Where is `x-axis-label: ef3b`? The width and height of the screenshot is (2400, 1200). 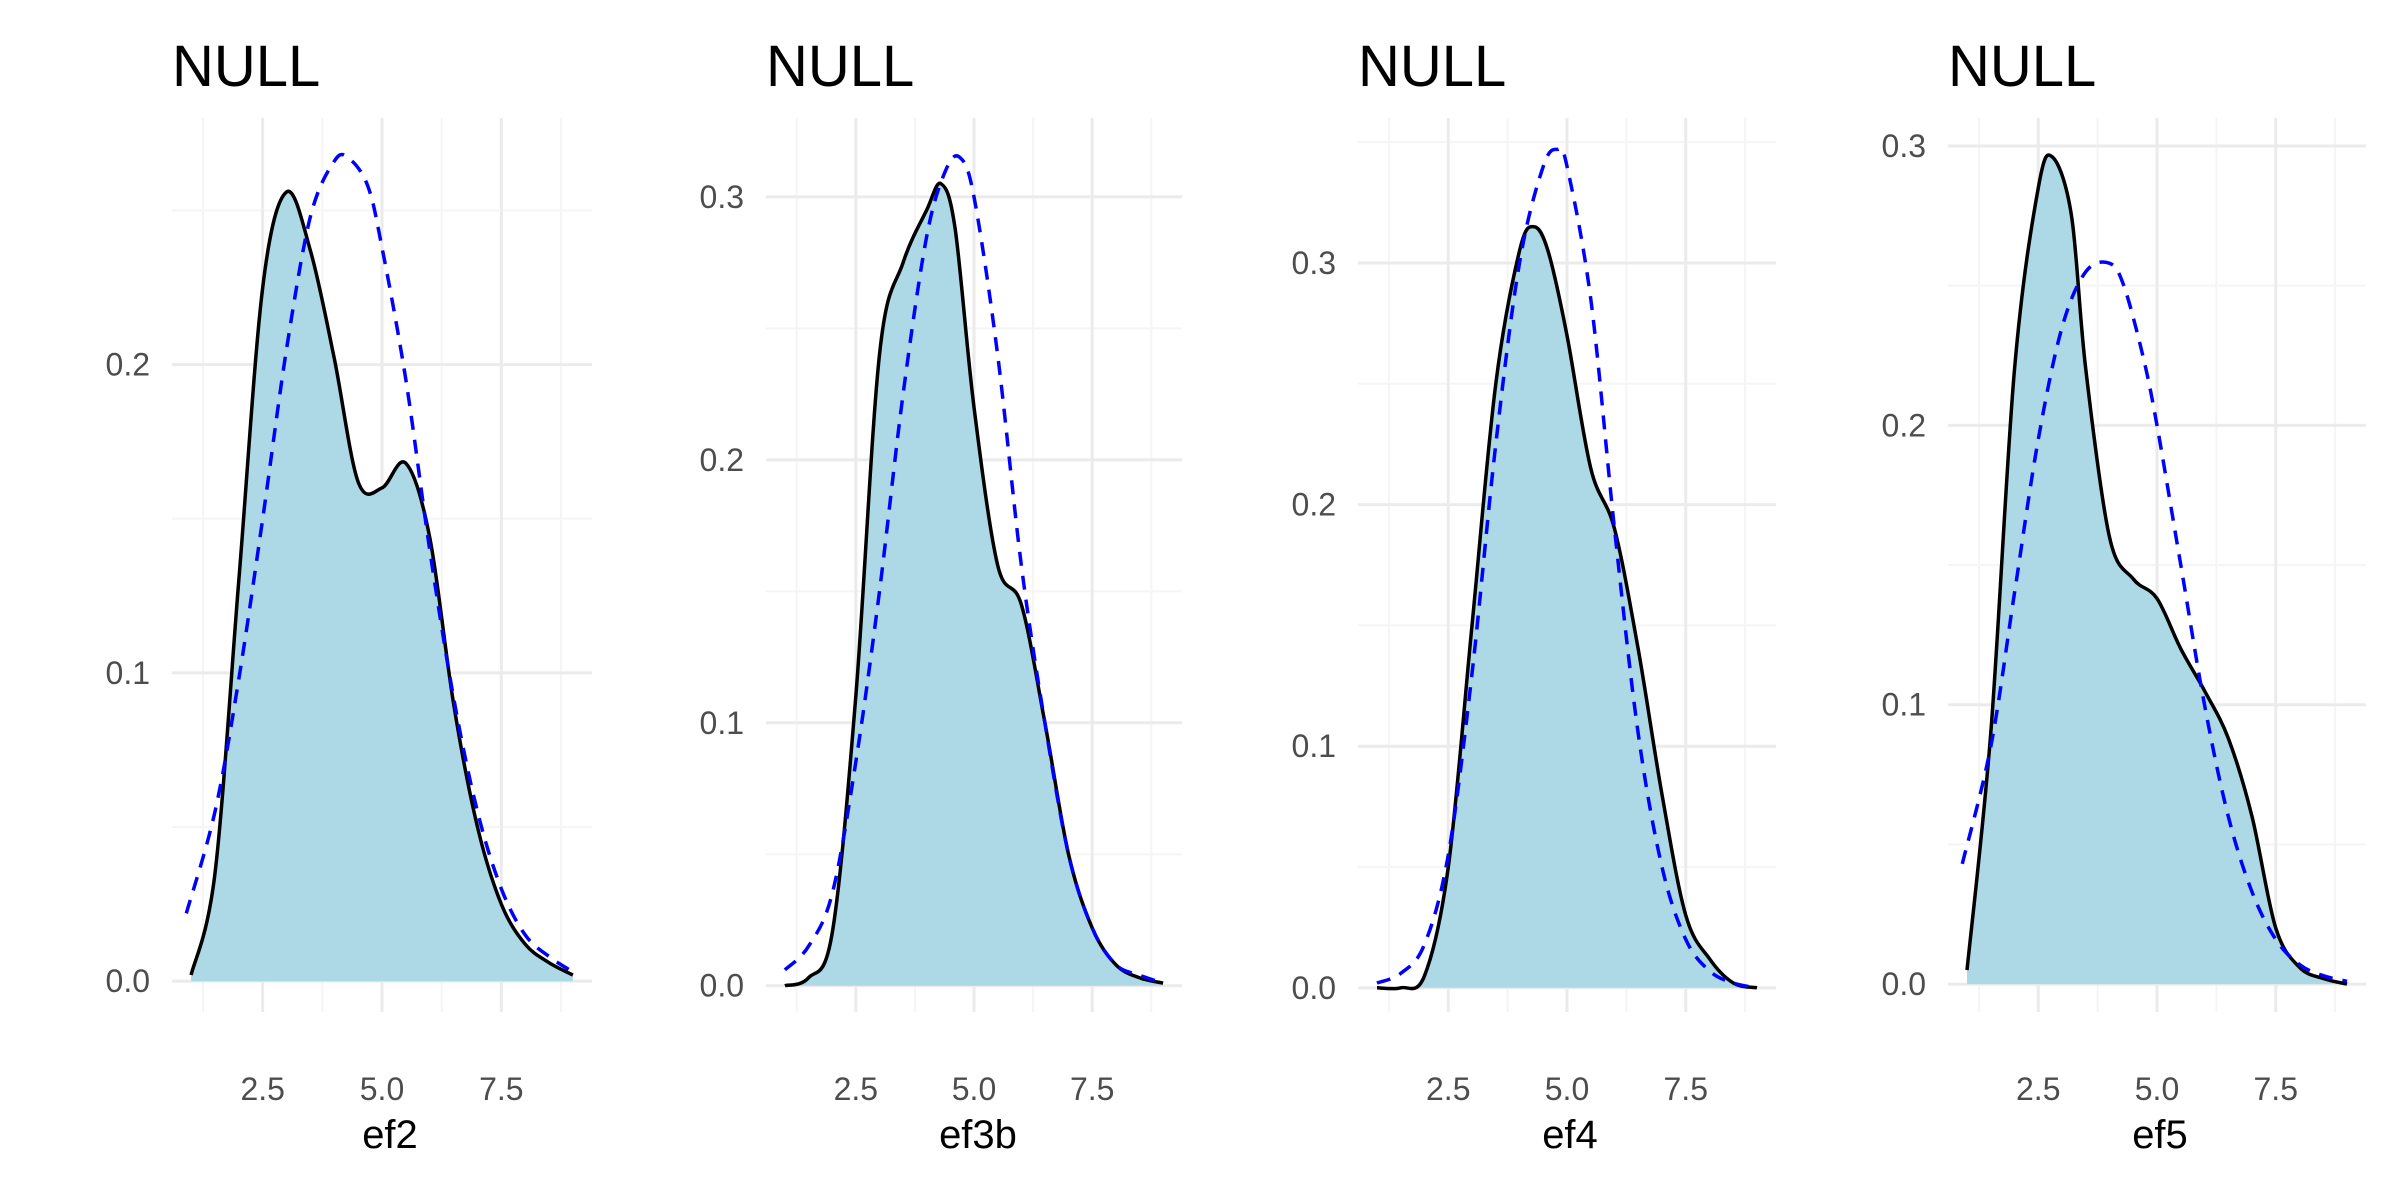 x-axis-label: ef3b is located at coordinates (978, 1135).